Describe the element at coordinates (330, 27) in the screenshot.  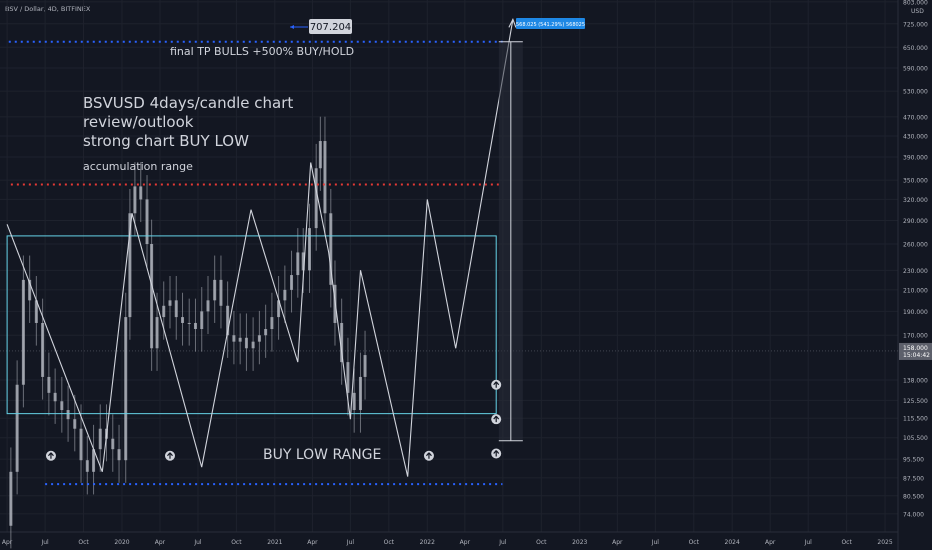
I see `target-label-text: 707.204` at that location.